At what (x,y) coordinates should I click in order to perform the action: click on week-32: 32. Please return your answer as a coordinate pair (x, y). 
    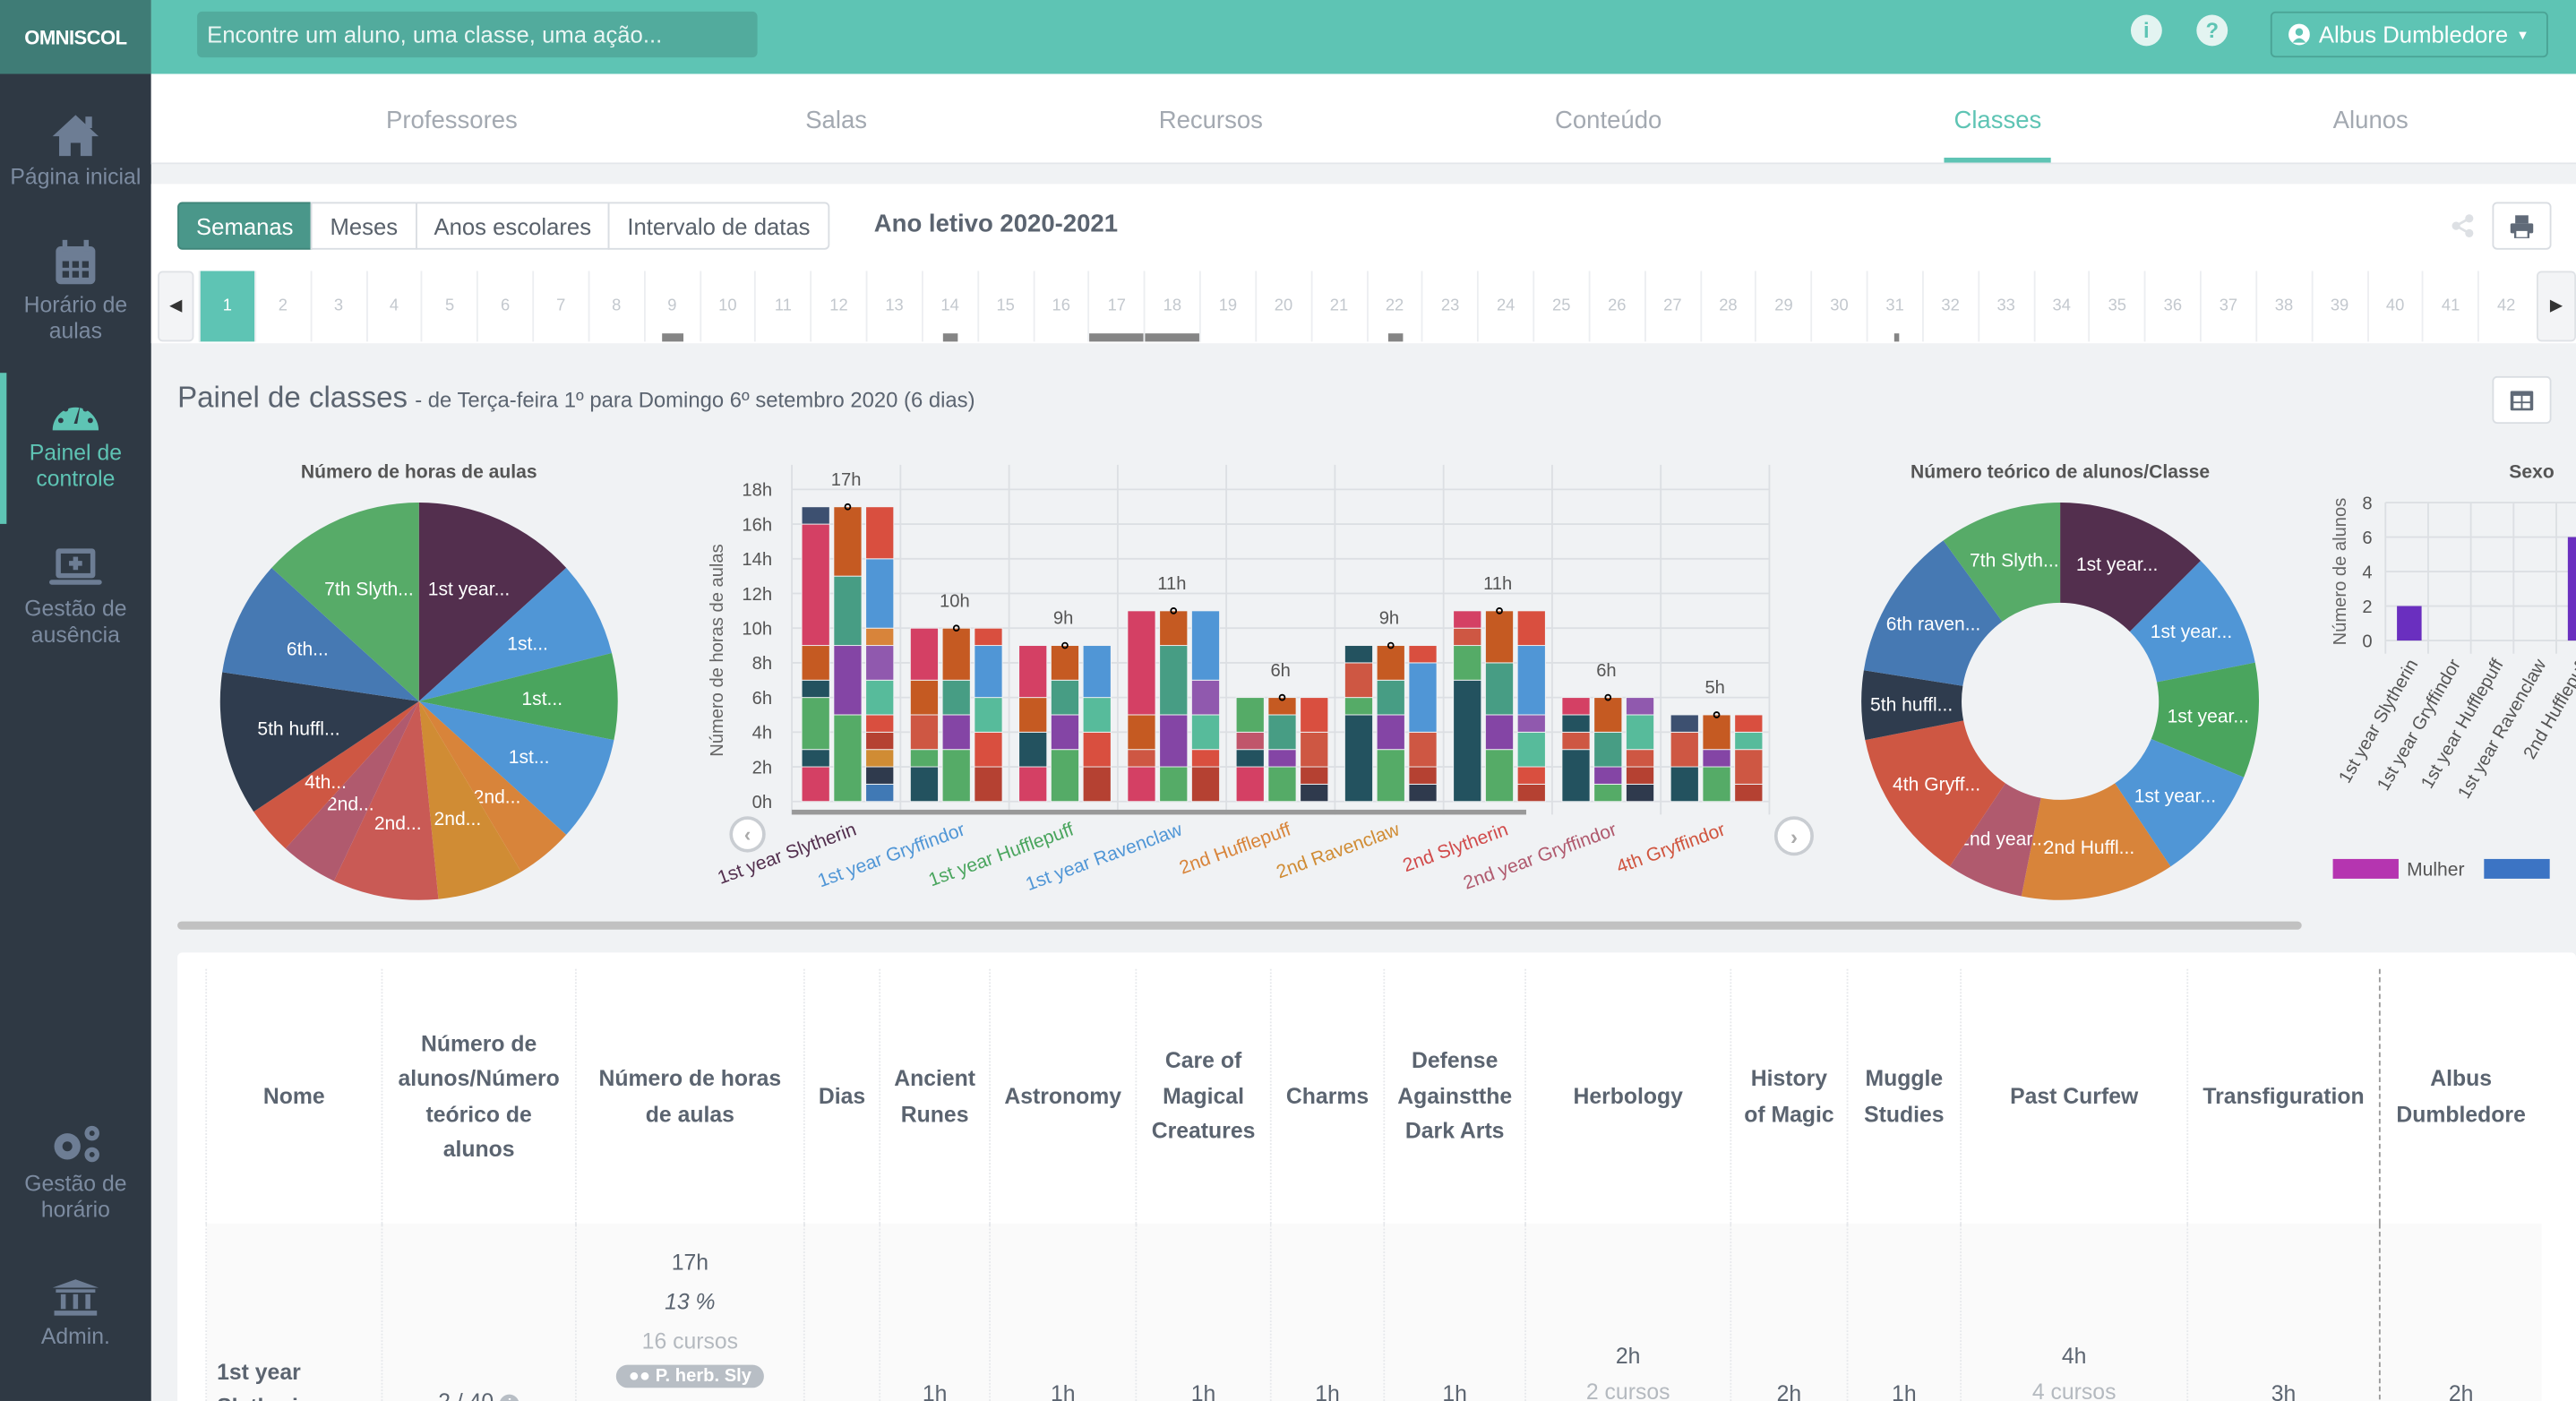
    Looking at the image, I should click on (1949, 306).